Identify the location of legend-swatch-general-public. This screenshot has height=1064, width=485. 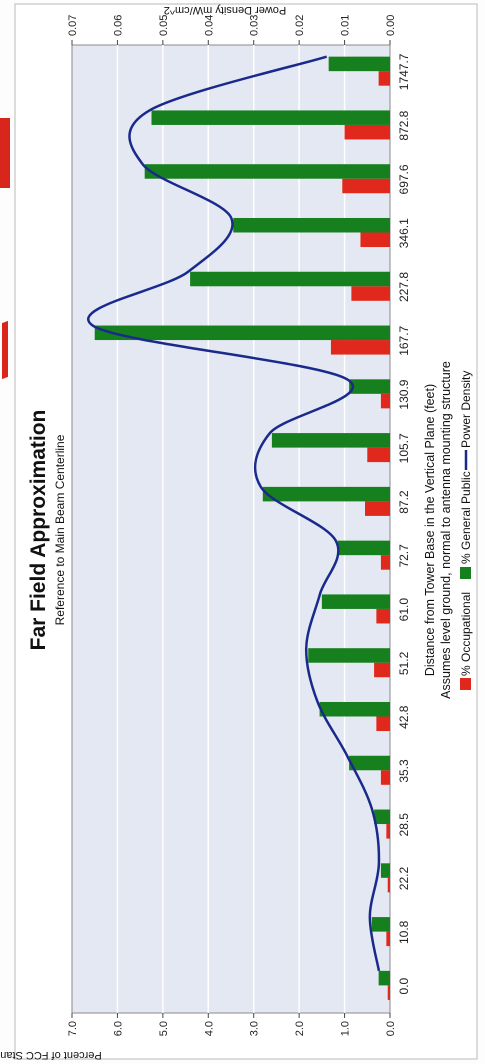
(465, 573).